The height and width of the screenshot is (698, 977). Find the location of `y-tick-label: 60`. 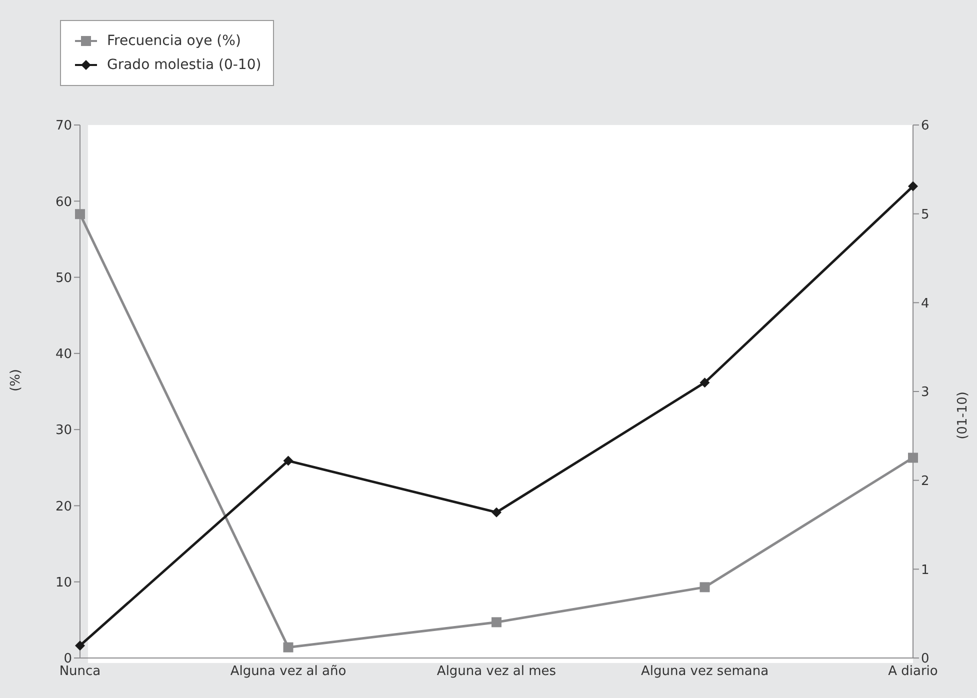

y-tick-label: 60 is located at coordinates (63, 202).